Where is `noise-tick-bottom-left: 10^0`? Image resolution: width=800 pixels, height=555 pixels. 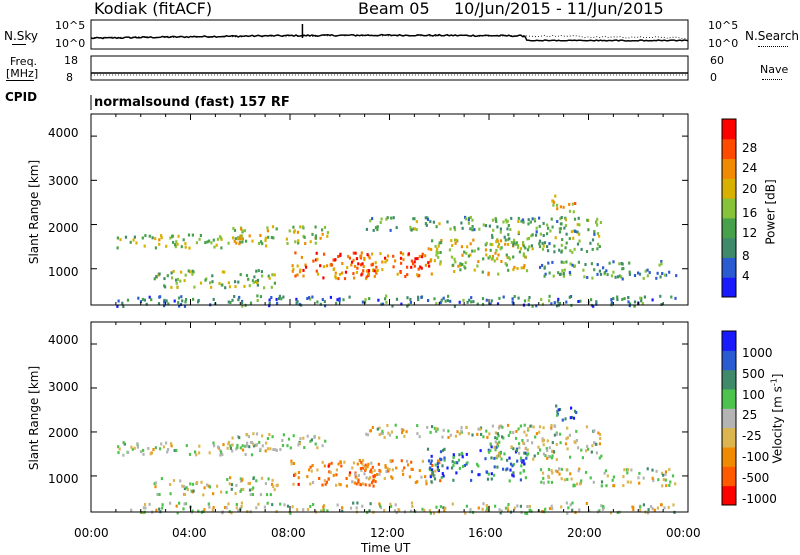
noise-tick-bottom-left: 10^0 is located at coordinates (70, 43).